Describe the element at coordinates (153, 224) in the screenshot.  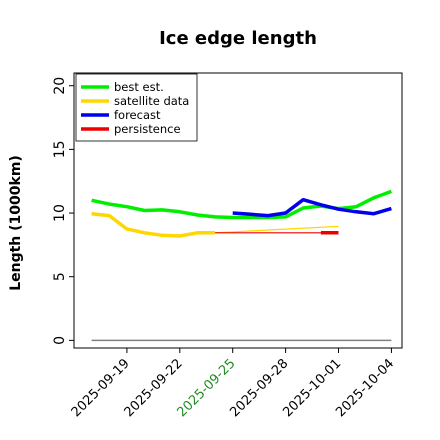
I see `series-satellite-data-line` at that location.